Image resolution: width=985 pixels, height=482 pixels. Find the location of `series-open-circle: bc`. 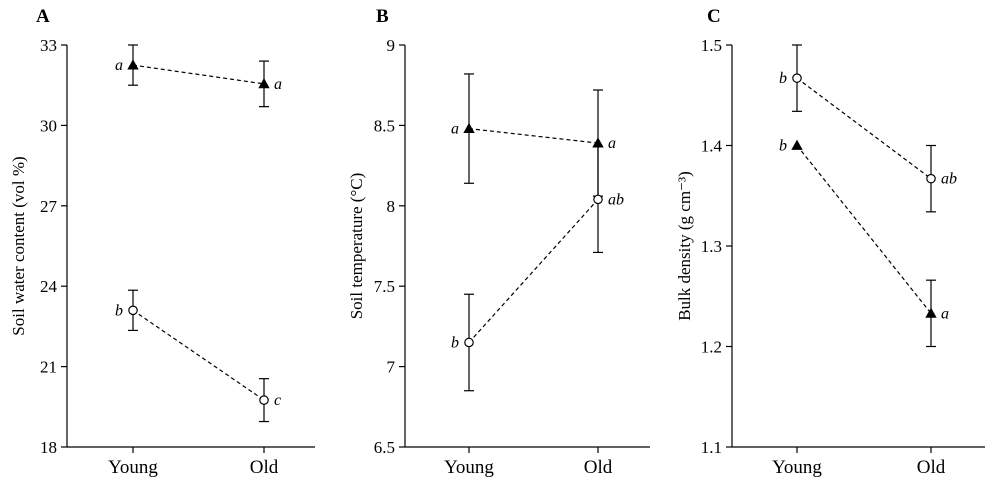

series-open-circle: bc is located at coordinates (198, 356).